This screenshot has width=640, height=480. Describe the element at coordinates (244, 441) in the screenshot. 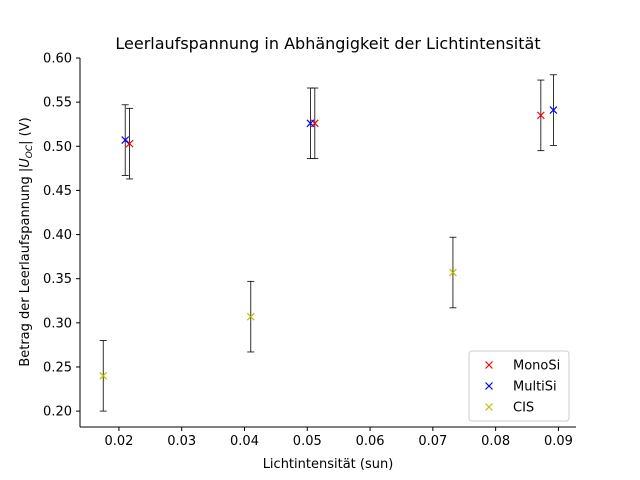

I see `x-tick-label: 0.04` at that location.